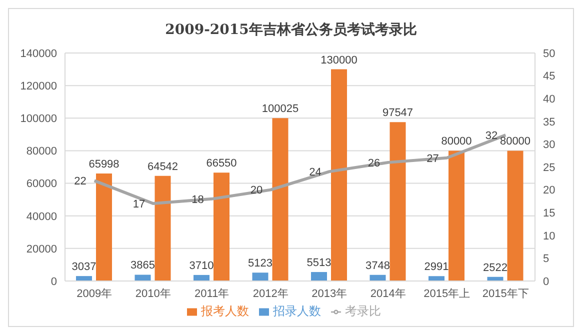 The height and width of the screenshot is (335, 582). I want to click on data-label: 3865, so click(142, 266).